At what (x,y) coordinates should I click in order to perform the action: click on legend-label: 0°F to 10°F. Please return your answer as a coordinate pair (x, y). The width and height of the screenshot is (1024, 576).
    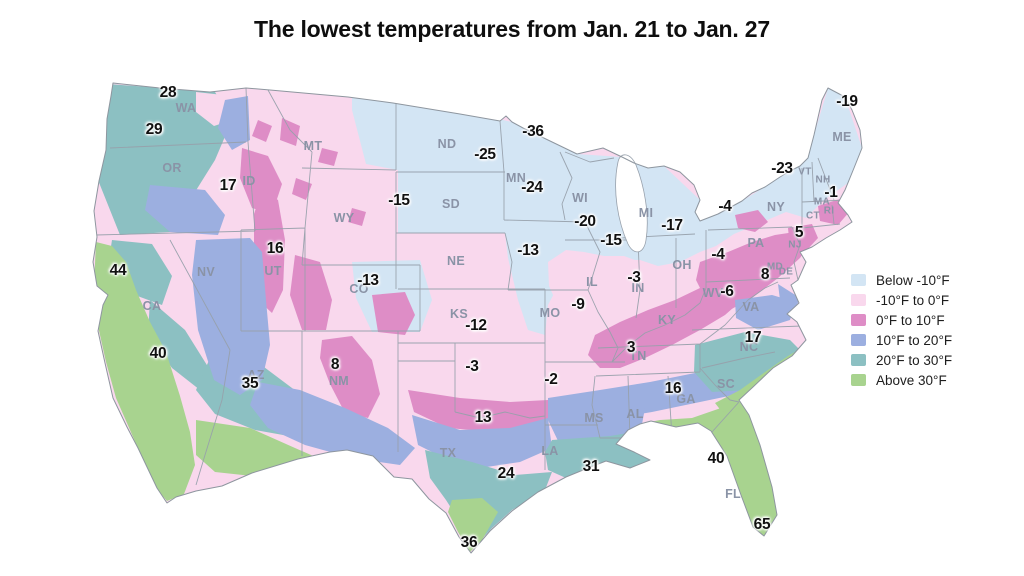
    Looking at the image, I should click on (910, 320).